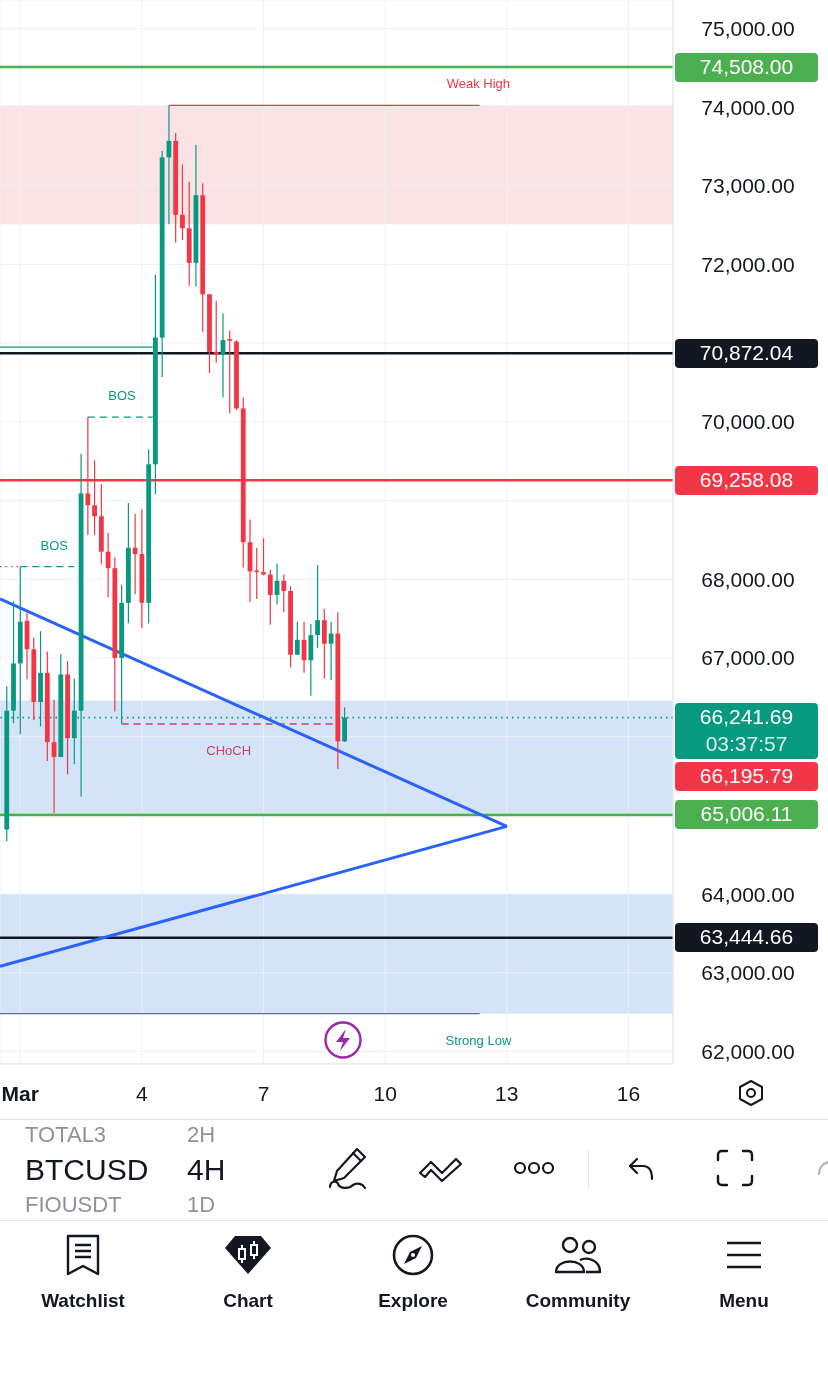 This screenshot has width=828, height=1379. I want to click on ref-line-label: 65,006.11, so click(746, 814).